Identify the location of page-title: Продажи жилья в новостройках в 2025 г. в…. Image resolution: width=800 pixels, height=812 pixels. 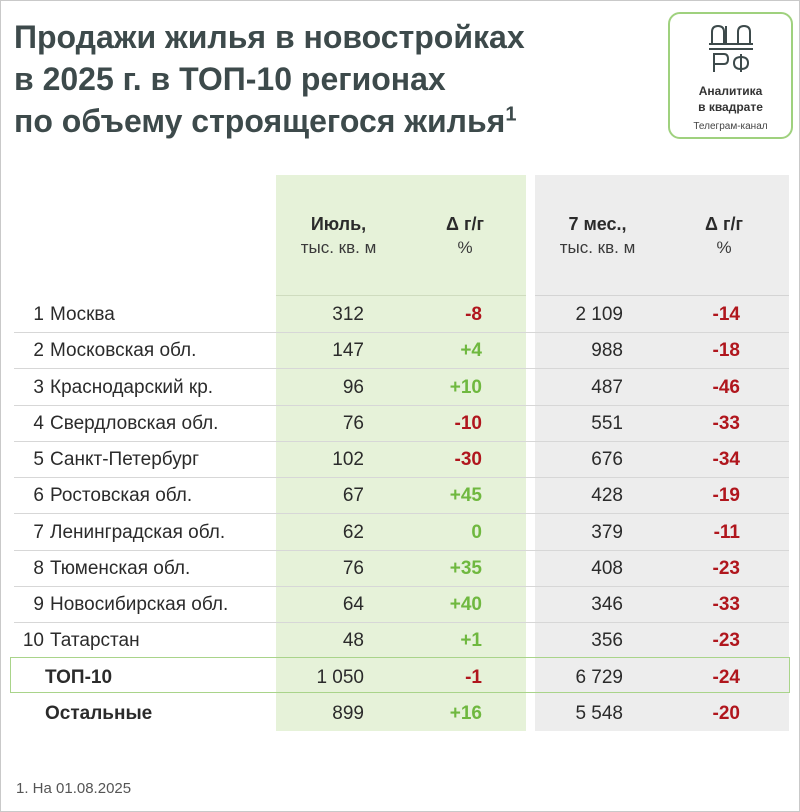
(334, 79).